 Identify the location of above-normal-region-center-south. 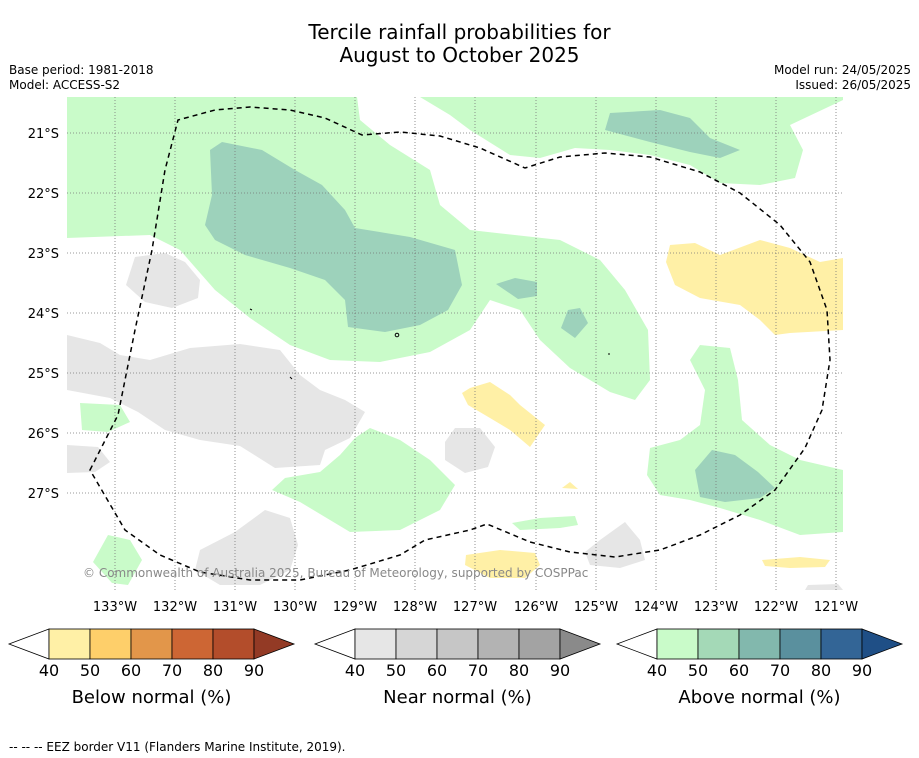
(363, 480).